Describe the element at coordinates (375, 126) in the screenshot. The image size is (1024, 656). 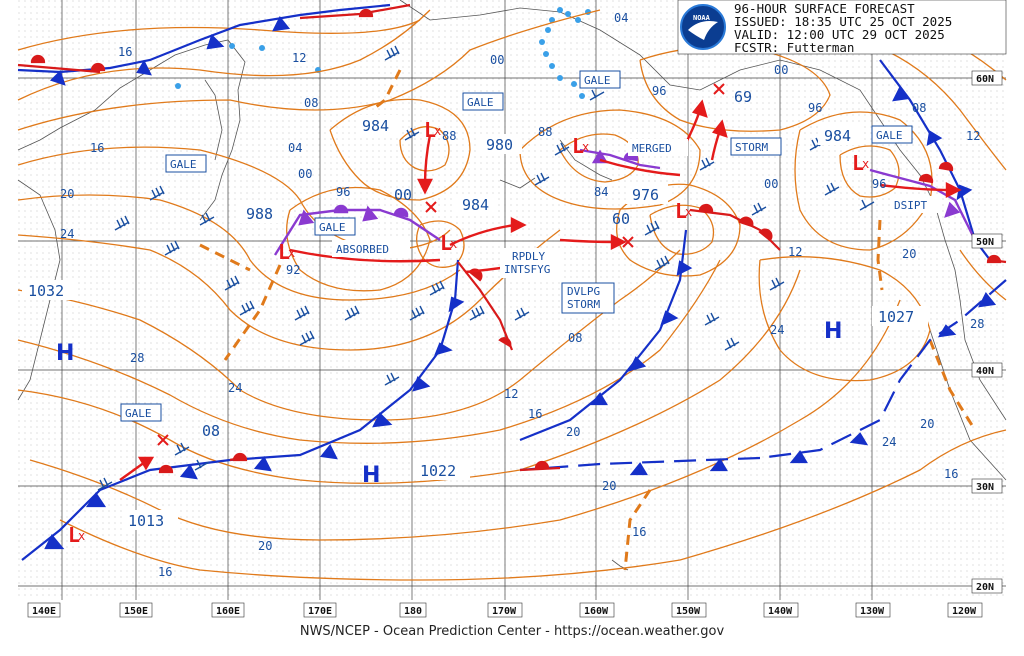
I see `pressure-low-984: 984` at that location.